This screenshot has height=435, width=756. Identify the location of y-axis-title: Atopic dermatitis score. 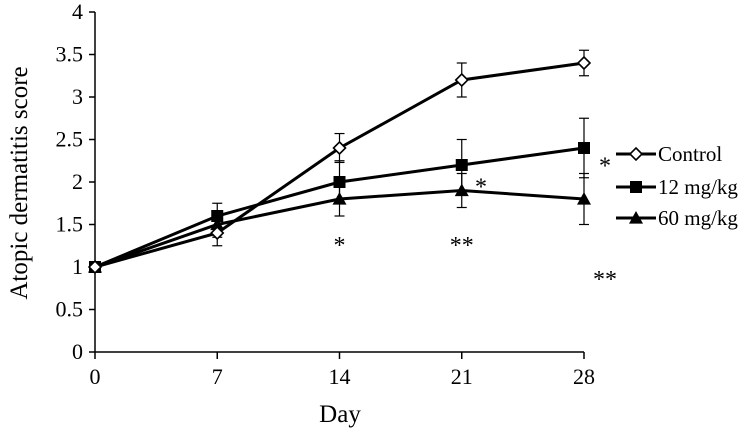
(19, 182).